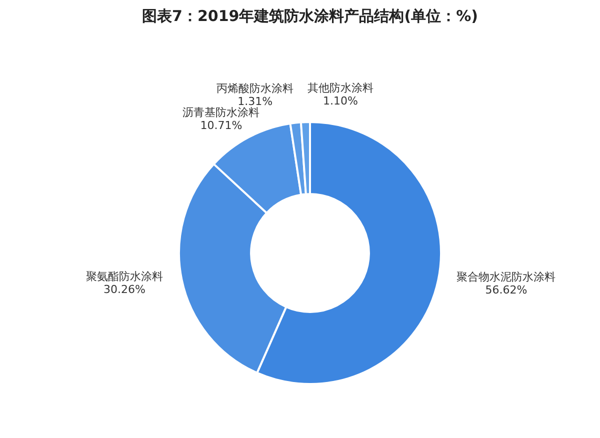 This screenshot has height=438, width=600. I want to click on slice-label: 其他防水涂料, so click(340, 87).